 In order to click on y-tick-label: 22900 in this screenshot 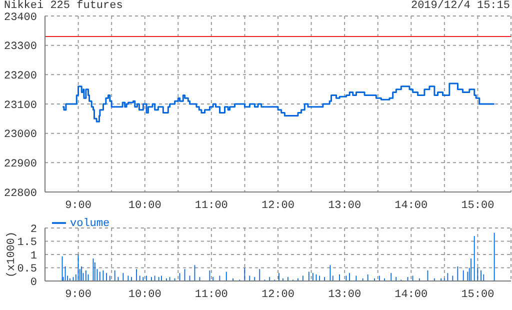, I will do `click(20, 164)`.